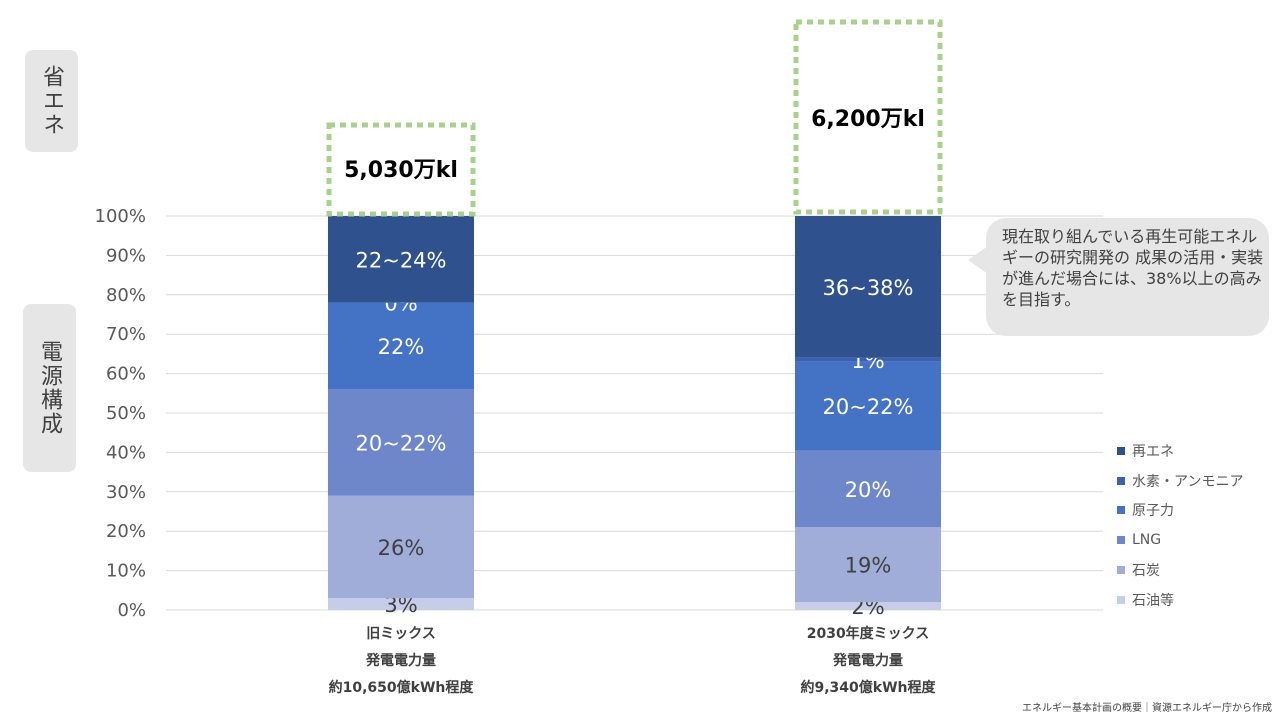 The height and width of the screenshot is (720, 1280). I want to click on side-label-power-mix: 電源構成, so click(49, 388).